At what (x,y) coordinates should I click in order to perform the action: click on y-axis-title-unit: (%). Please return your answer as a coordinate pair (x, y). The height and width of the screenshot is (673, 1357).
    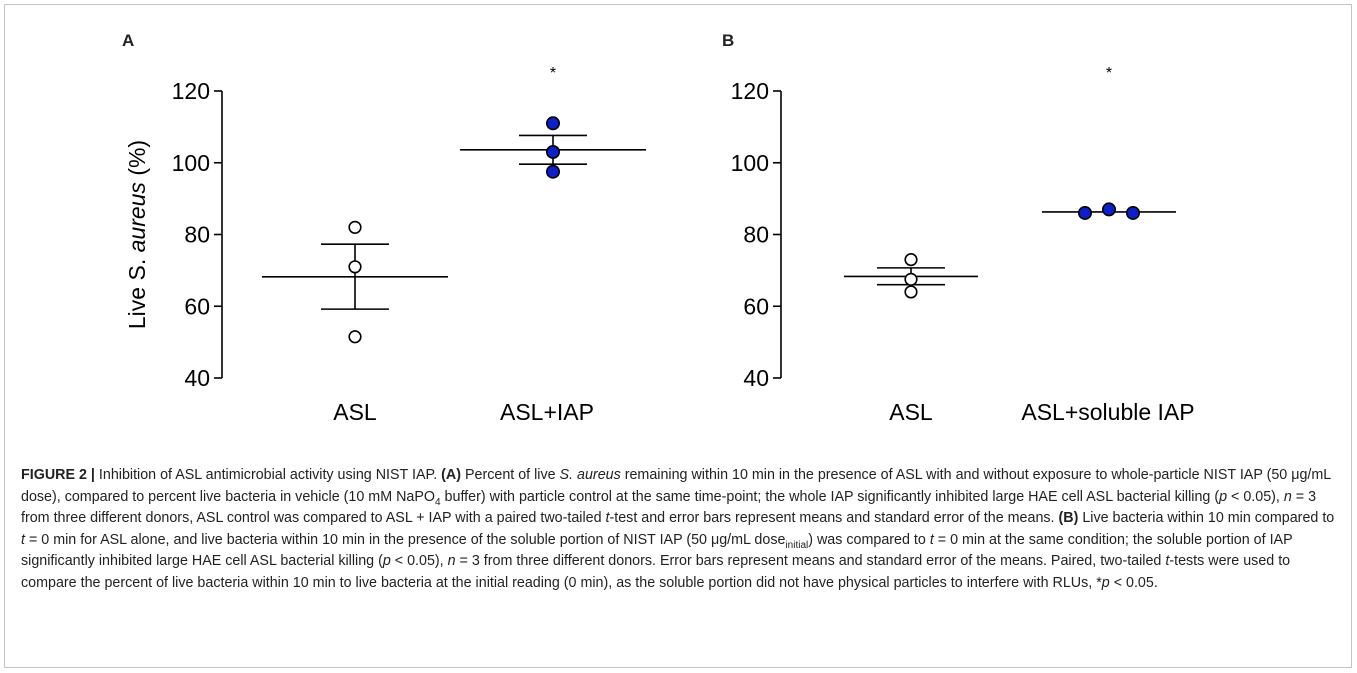
    Looking at the image, I should click on (137, 161).